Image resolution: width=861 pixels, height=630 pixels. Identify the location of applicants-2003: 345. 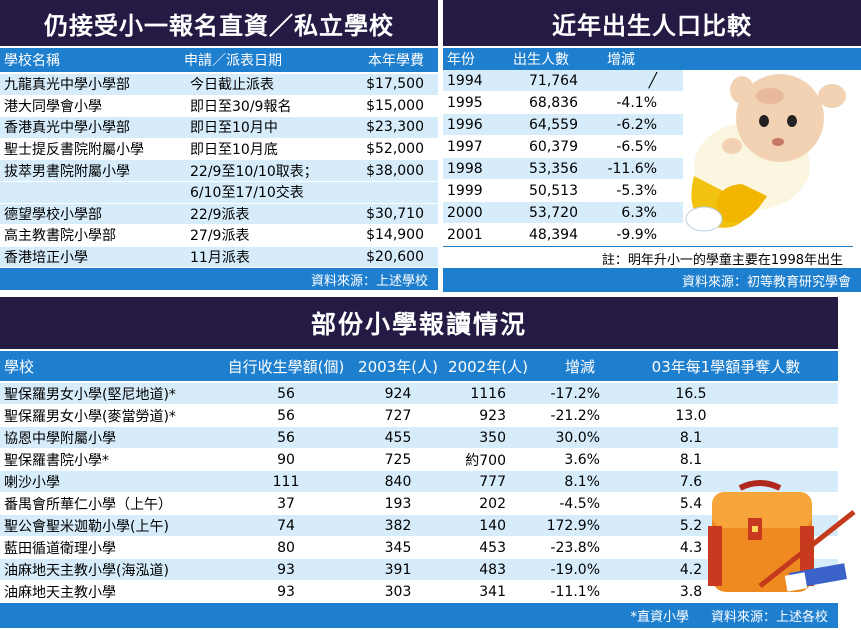
(398, 547).